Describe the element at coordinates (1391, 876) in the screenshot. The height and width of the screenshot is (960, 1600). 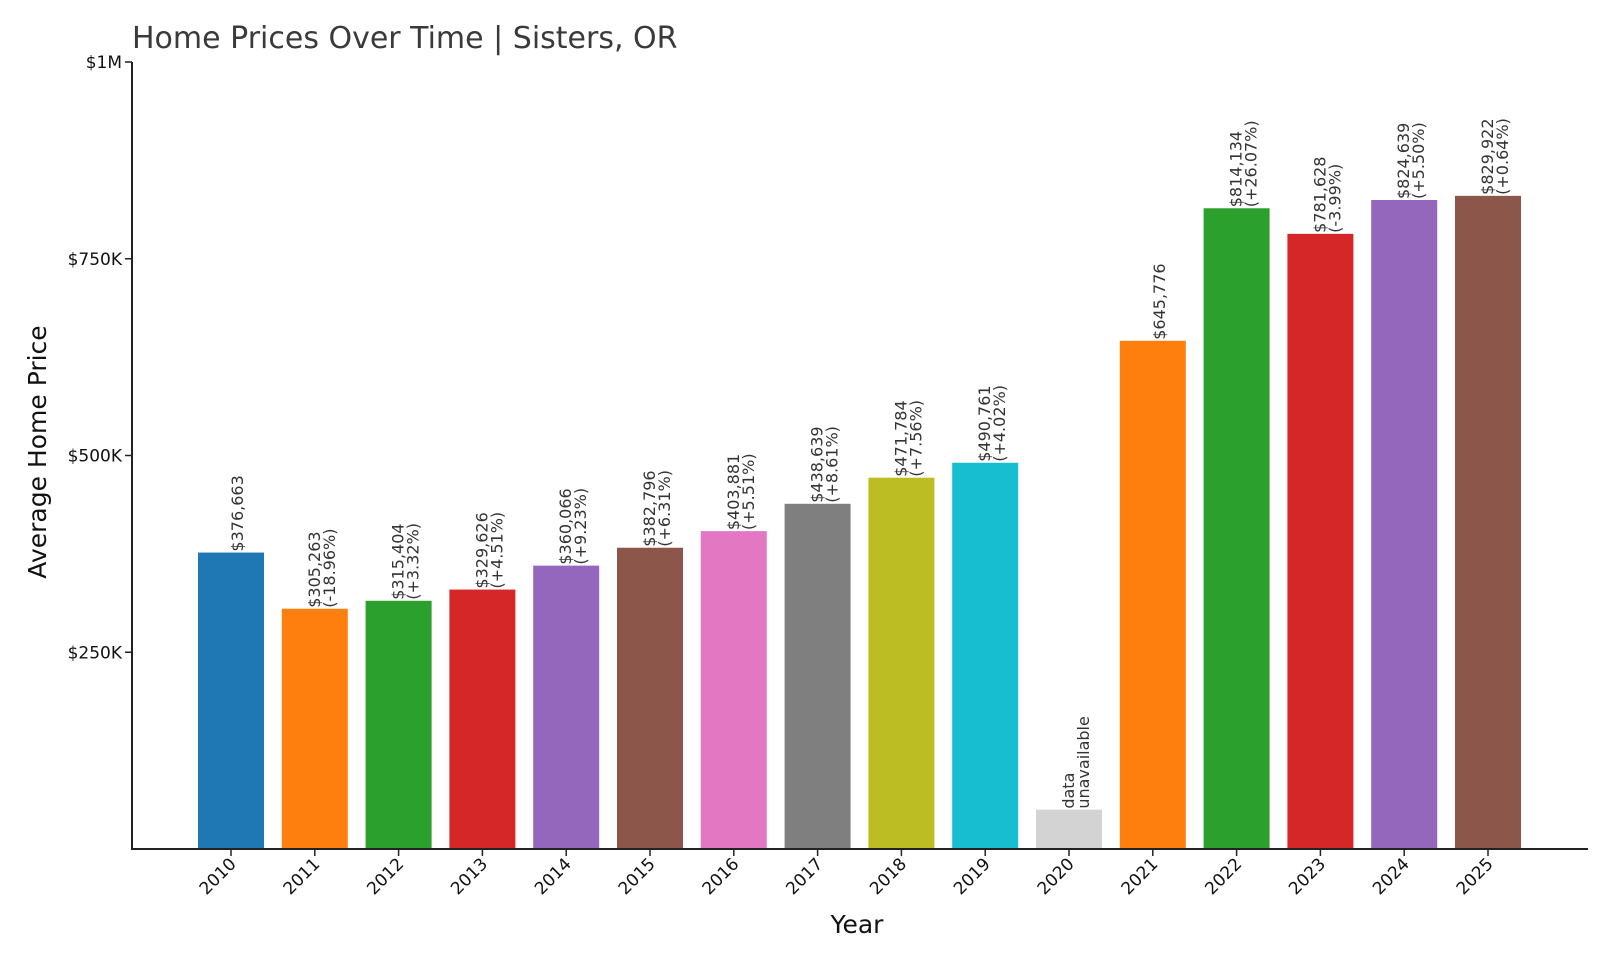
I see `x-tick-label: 2024` at that location.